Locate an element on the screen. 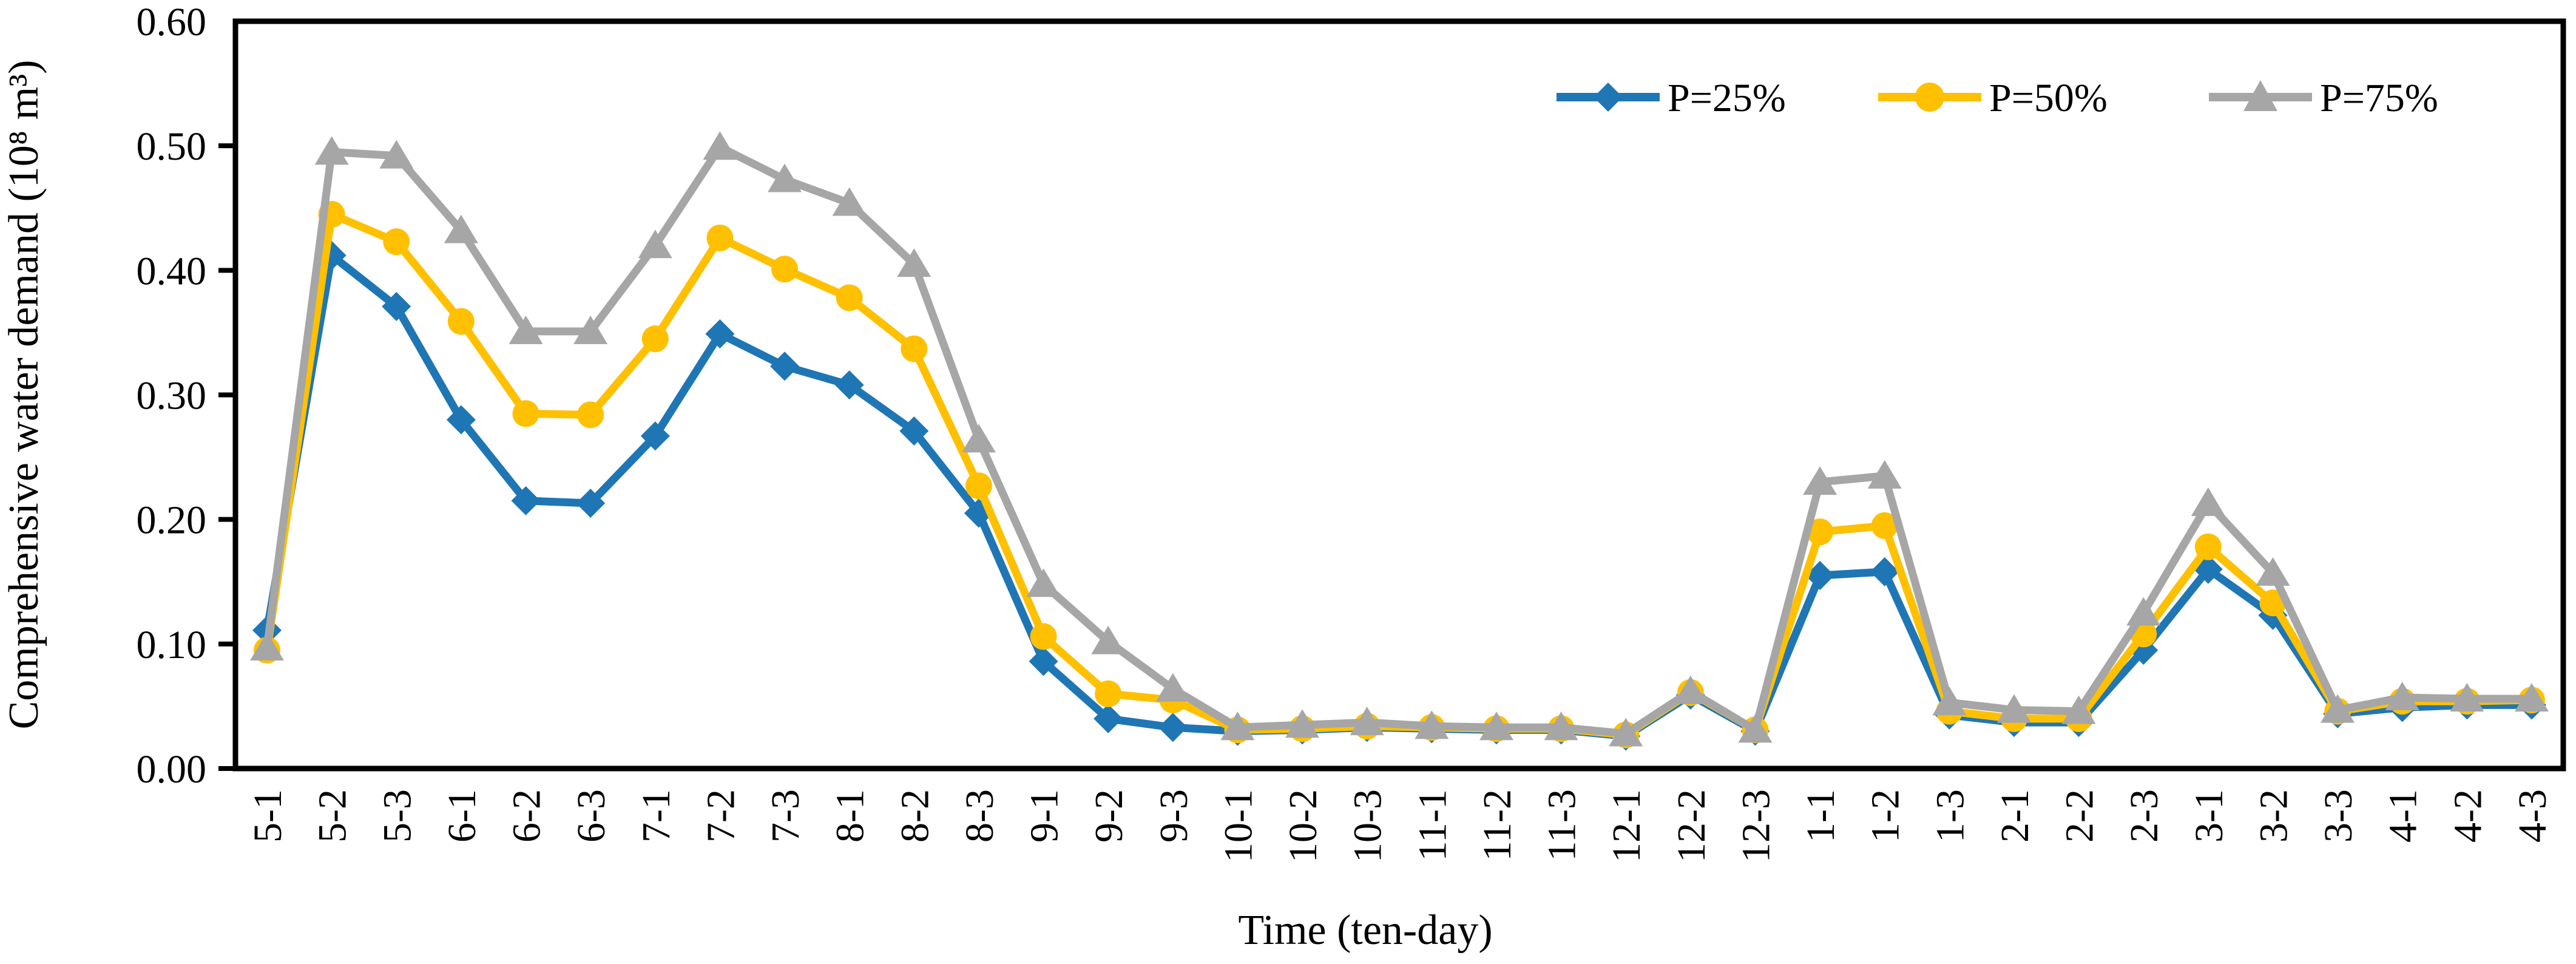 The height and width of the screenshot is (964, 2576). y-axis-ticks is located at coordinates (226, 457).